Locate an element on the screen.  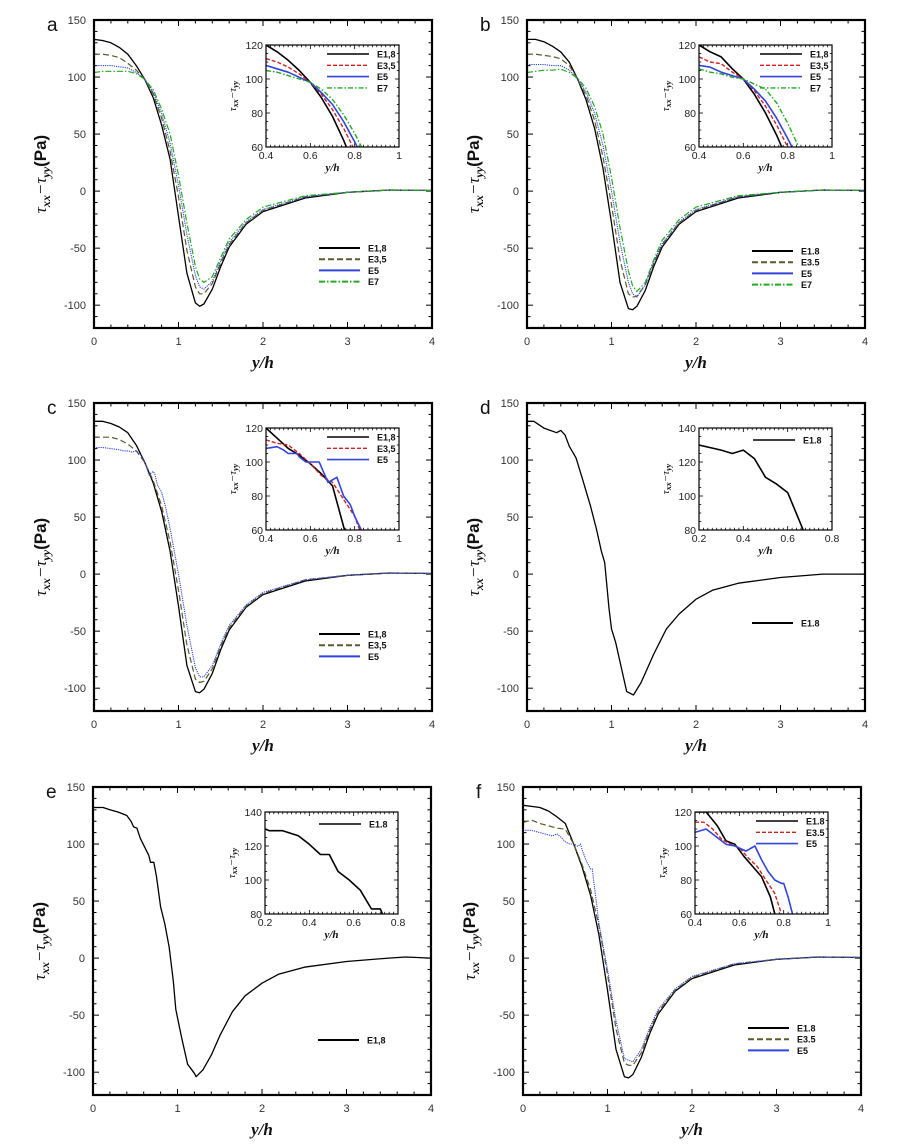
panel-label: c is located at coordinates (52, 408).